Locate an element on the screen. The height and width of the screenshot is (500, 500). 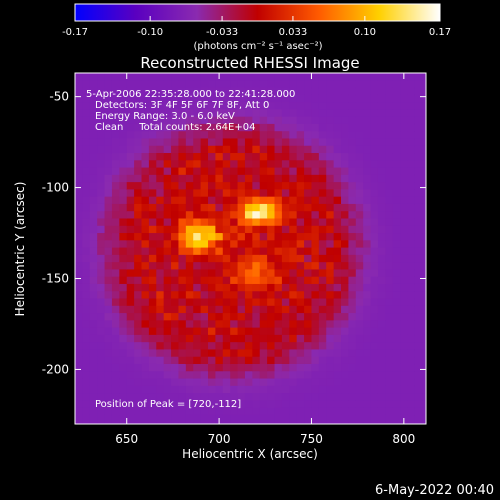
y-tick-label: -50 is located at coordinates (59, 97).